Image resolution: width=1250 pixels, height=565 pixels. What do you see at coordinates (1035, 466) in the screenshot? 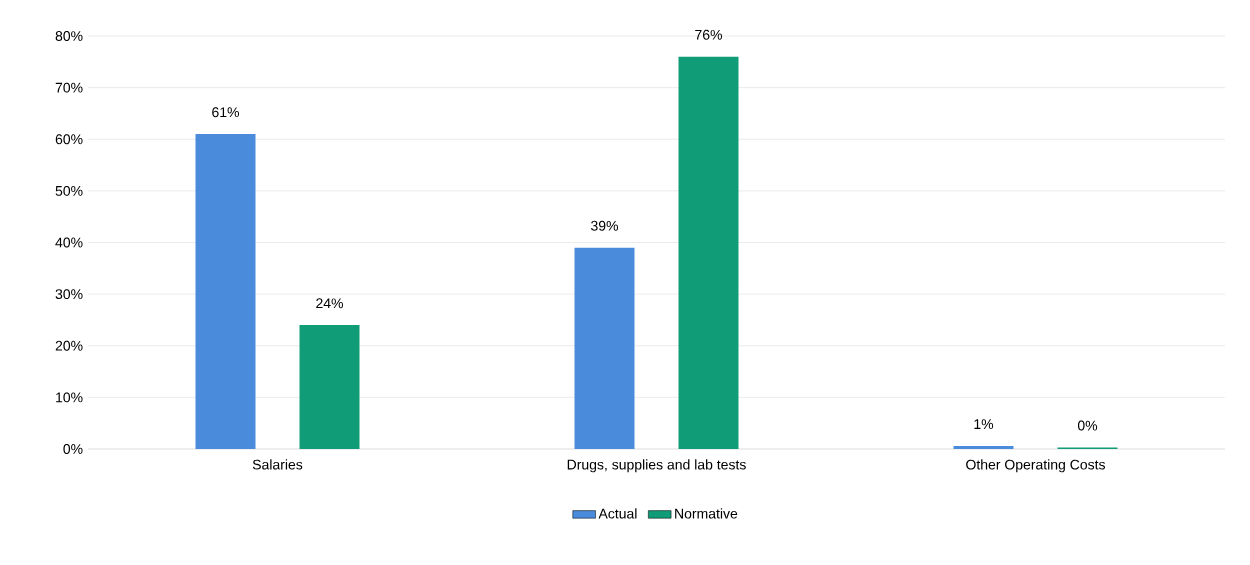
I see `x-tick-label: Other Operating Costs` at bounding box center [1035, 466].